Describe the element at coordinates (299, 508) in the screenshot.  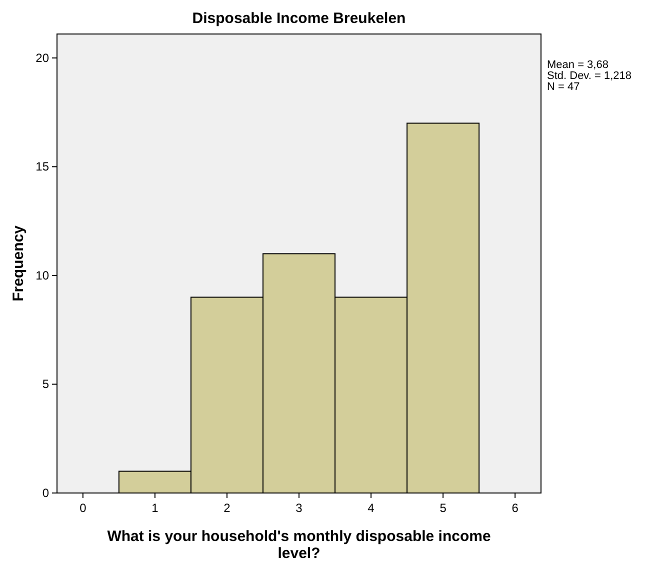
I see `x-tick-label: 3` at that location.